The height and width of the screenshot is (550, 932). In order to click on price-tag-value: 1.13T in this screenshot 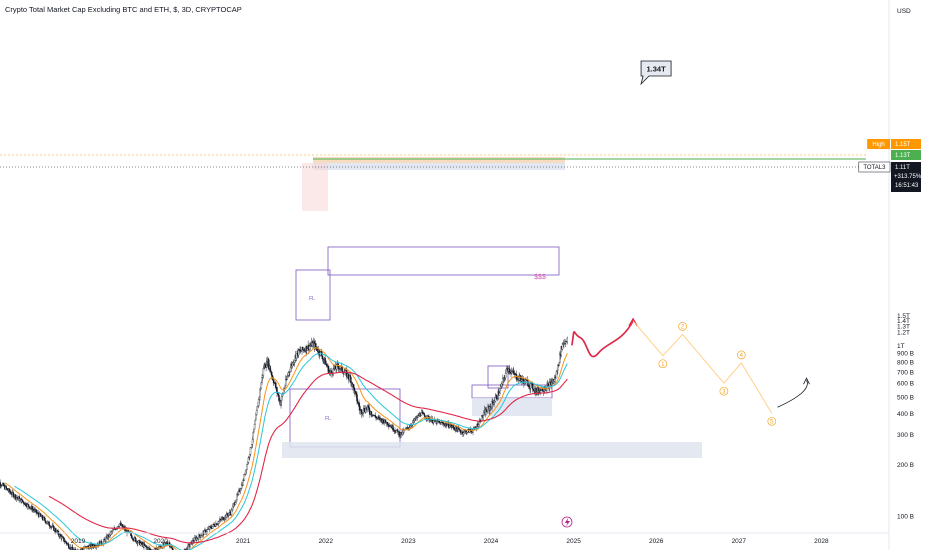, I will do `click(903, 156)`.